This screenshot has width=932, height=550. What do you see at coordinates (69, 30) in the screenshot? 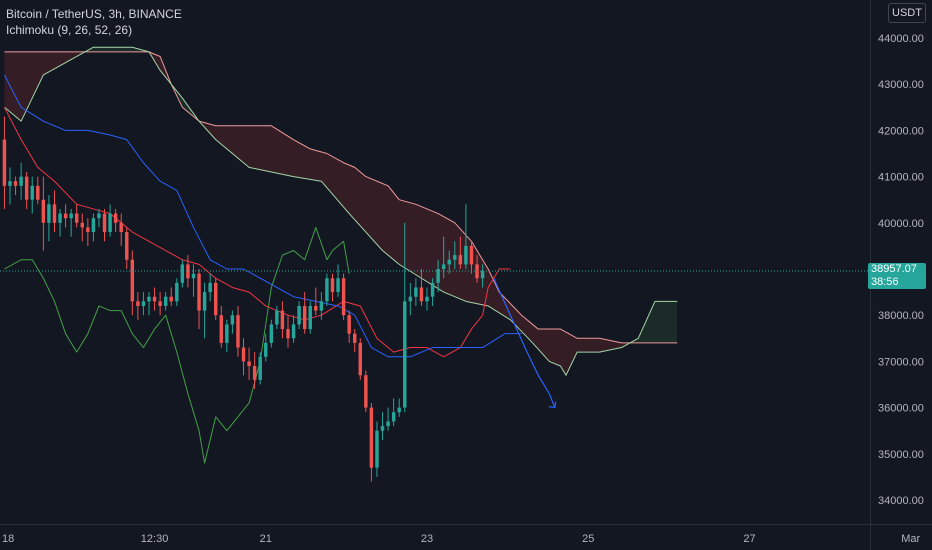
I see `indicator-title: Ichimoku (9, 26, 52, 26)` at bounding box center [69, 30].